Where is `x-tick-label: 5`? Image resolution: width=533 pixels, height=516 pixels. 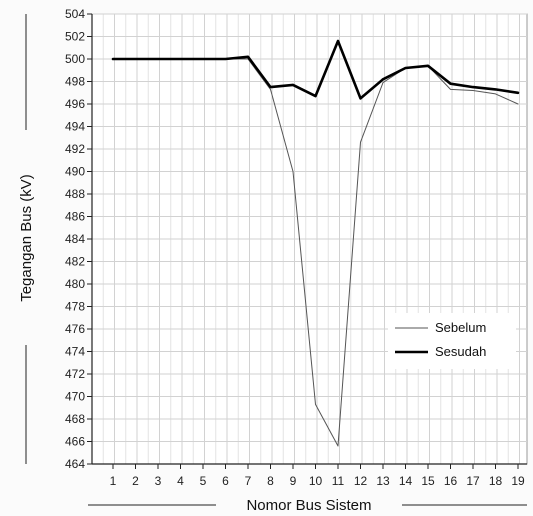
x-tick-label: 5 is located at coordinates (203, 481).